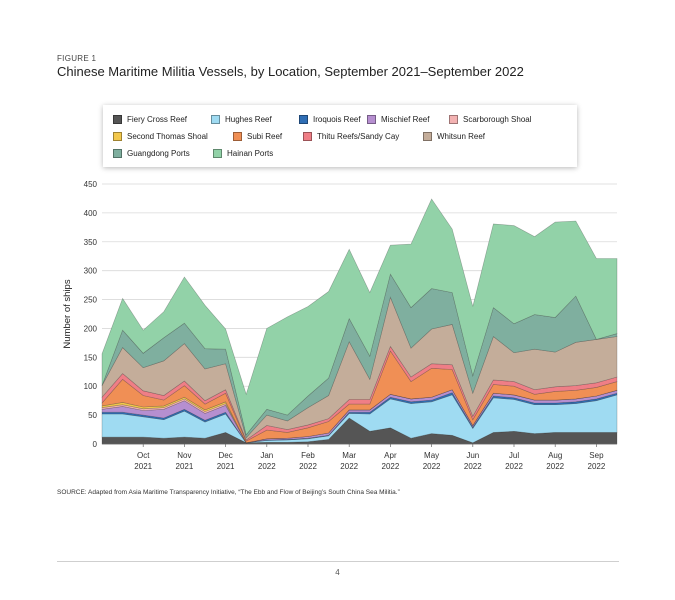 The height and width of the screenshot is (600, 675). What do you see at coordinates (596, 455) in the screenshot?
I see `x-tick-label: Sep` at bounding box center [596, 455].